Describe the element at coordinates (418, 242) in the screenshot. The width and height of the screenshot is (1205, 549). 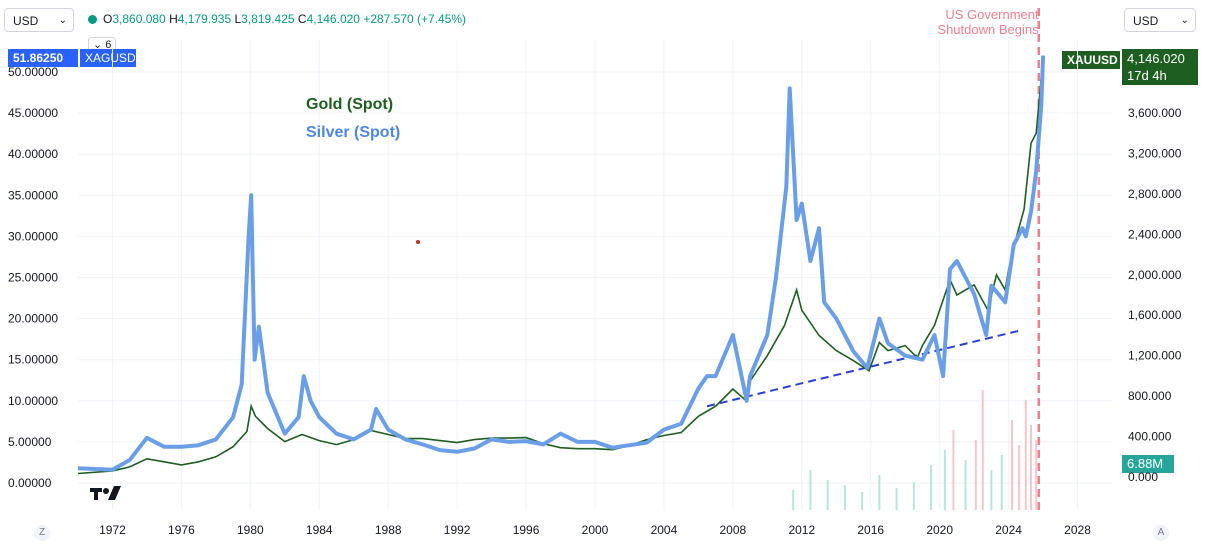
I see `marker-dot` at that location.